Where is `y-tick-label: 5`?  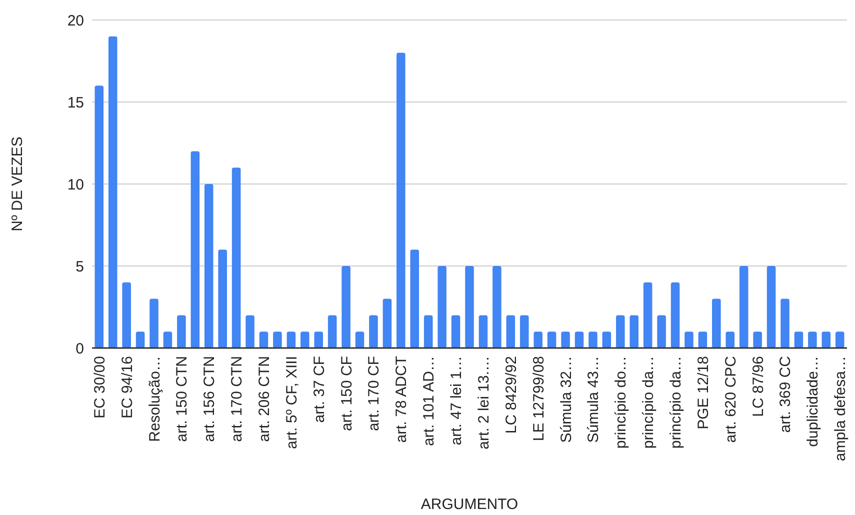
y-tick-label: 5 is located at coordinates (80, 267).